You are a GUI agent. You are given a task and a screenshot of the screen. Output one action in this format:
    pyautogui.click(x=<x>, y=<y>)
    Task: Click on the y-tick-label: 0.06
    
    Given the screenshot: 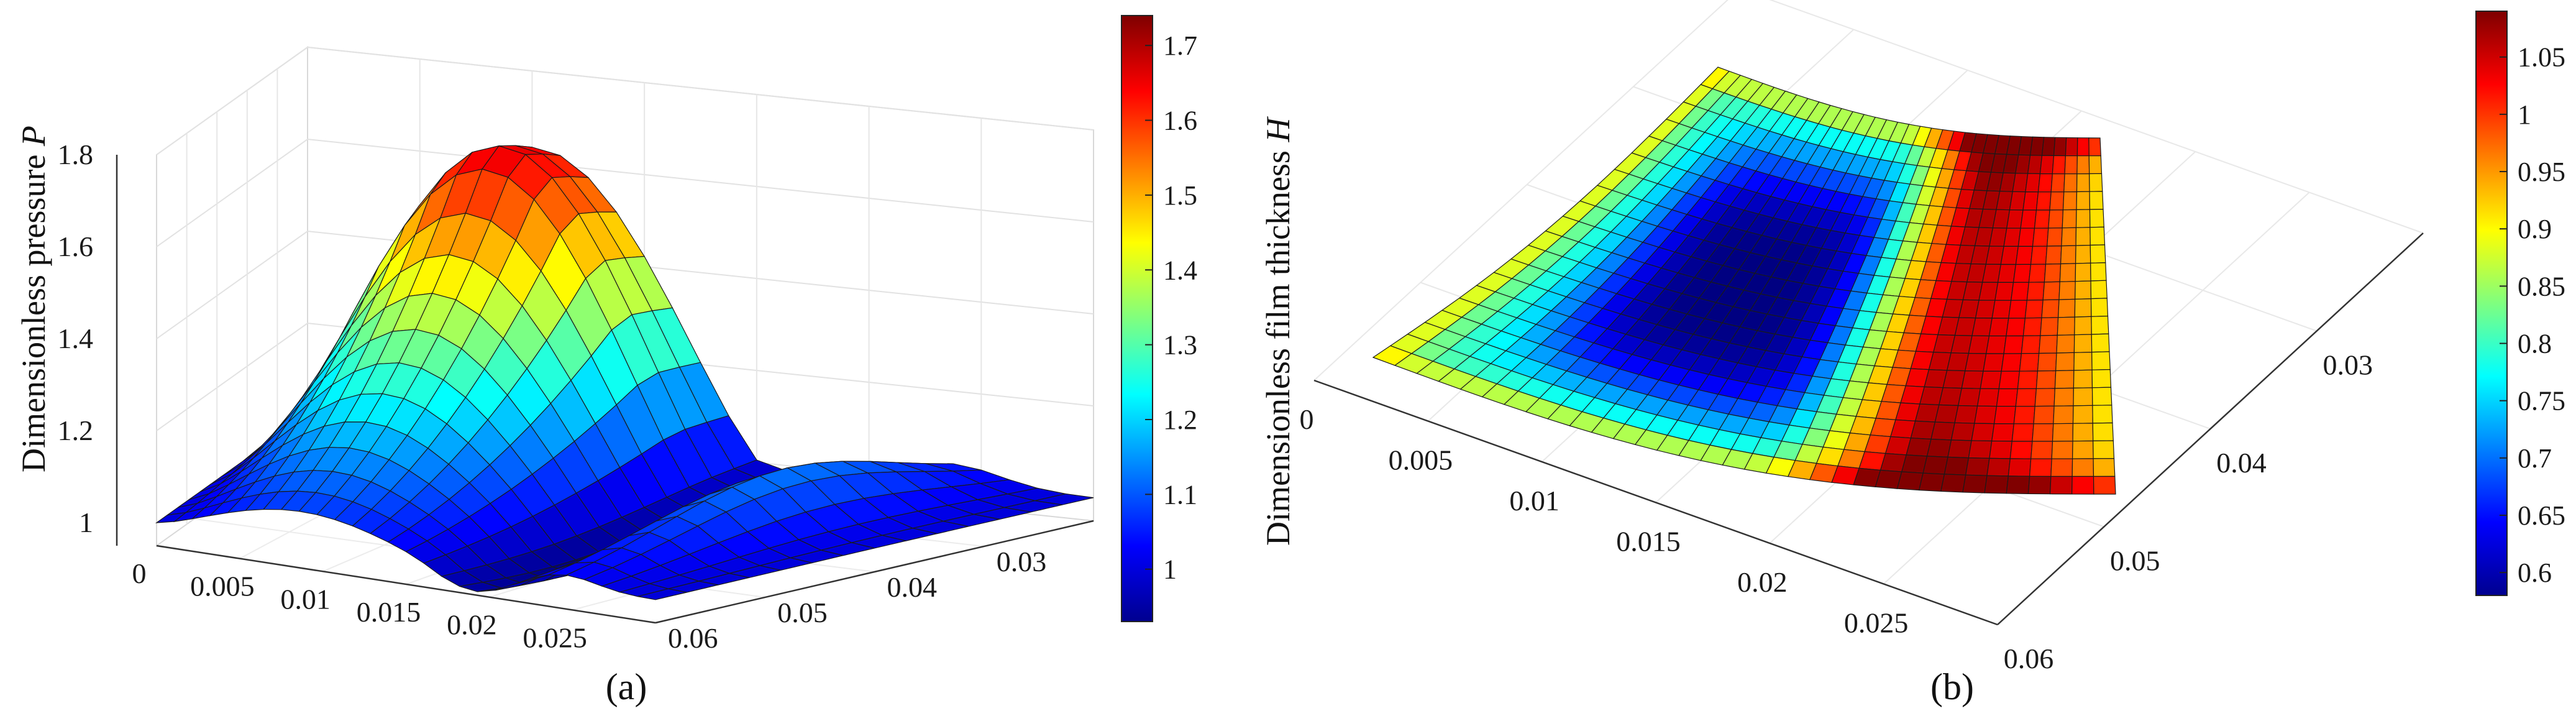 What is the action you would take?
    pyautogui.click(x=693, y=638)
    